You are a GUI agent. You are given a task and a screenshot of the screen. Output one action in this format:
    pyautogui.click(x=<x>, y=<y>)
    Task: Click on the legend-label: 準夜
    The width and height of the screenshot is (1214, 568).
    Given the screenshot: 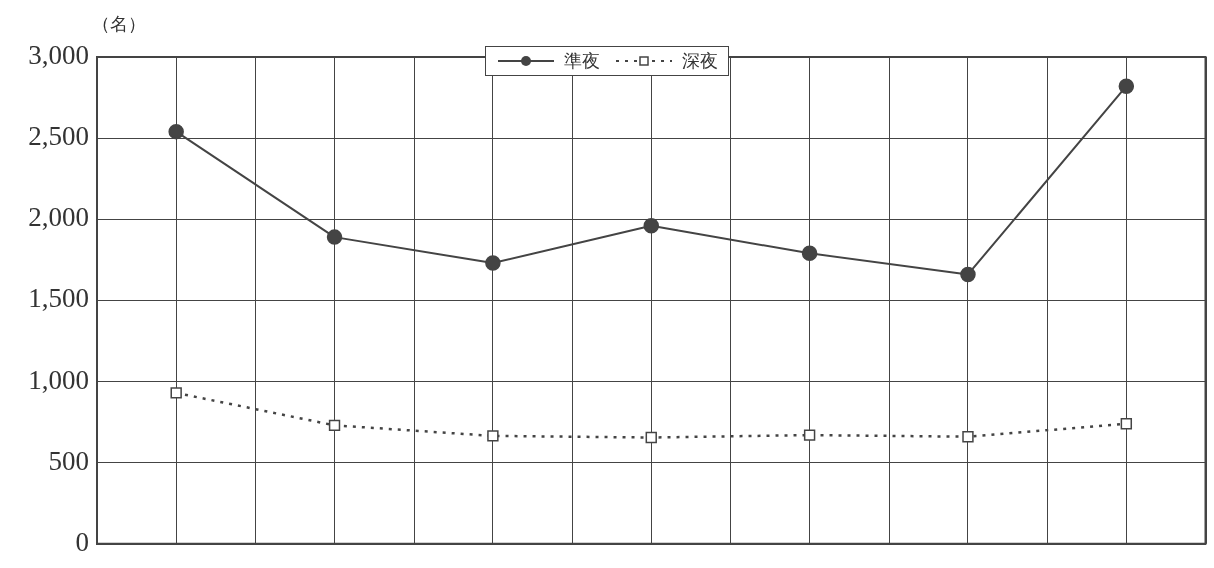 What is the action you would take?
    pyautogui.click(x=582, y=61)
    